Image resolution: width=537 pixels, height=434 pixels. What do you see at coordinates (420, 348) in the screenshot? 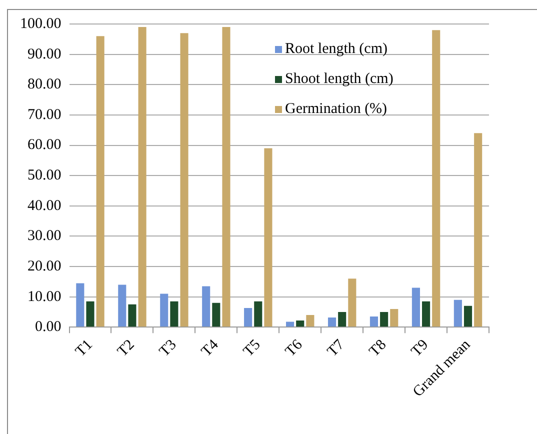
I see `x-tick-label: T9` at bounding box center [420, 348].